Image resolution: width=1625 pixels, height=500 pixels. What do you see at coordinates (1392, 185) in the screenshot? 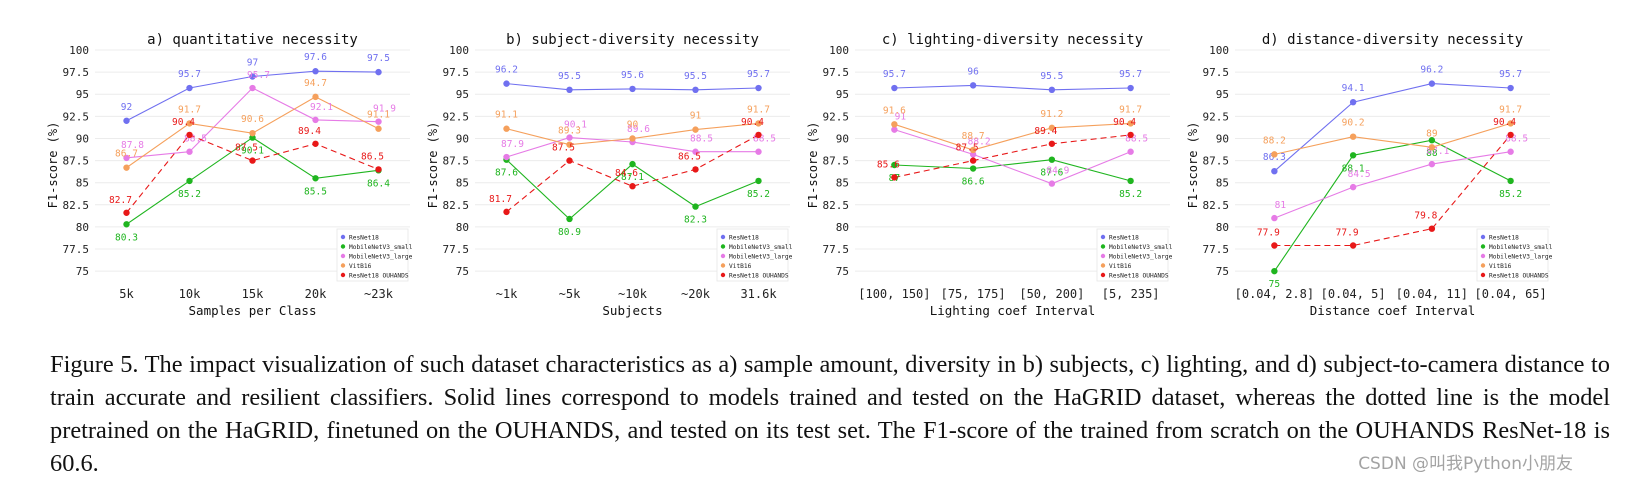
I see `series-line-mobilenetv3-large` at bounding box center [1392, 185].